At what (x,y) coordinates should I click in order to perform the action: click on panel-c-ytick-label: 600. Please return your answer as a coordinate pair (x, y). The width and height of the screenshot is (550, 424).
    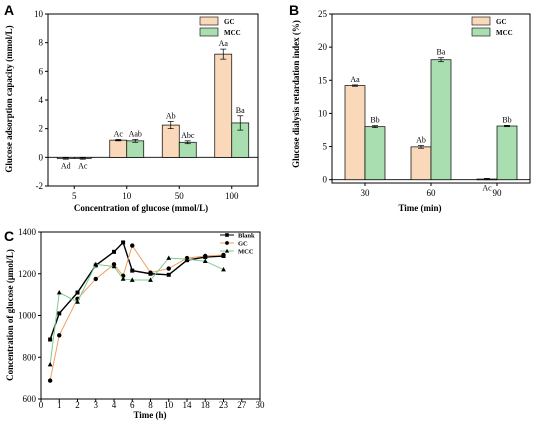
    Looking at the image, I should click on (30, 399).